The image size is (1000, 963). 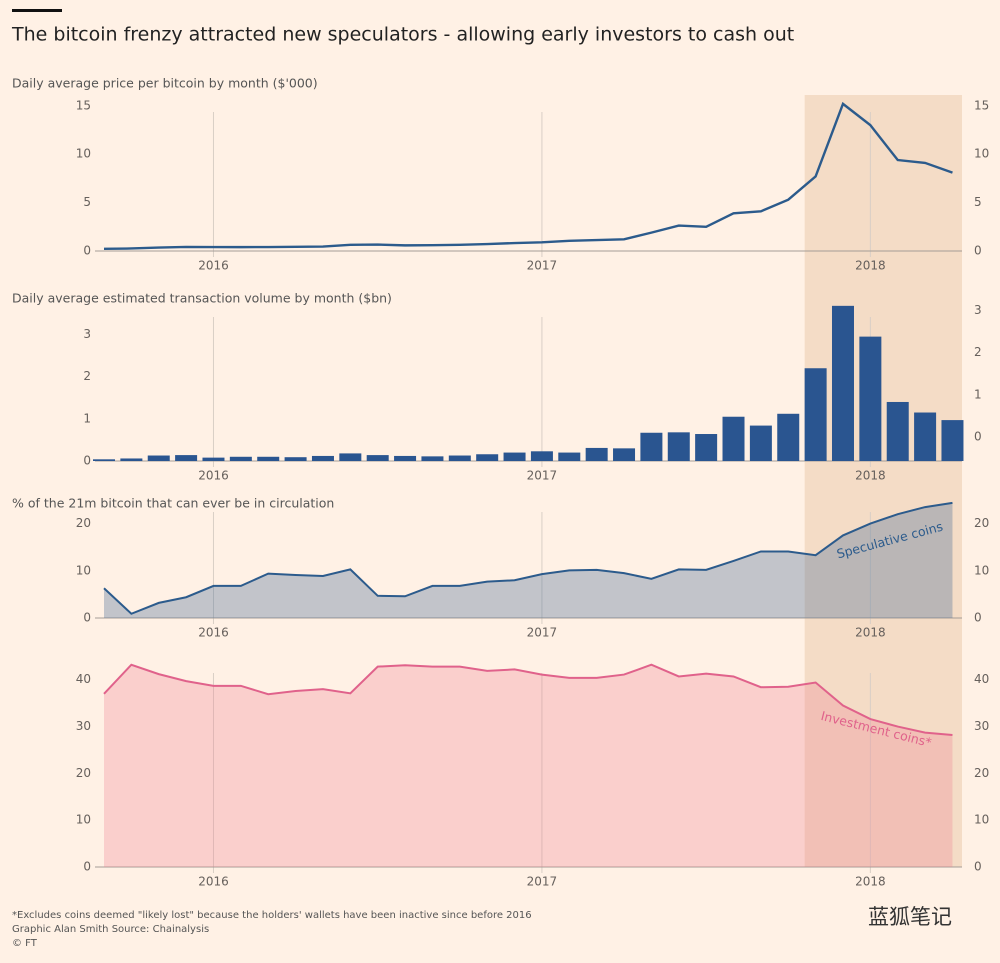 I want to click on y2-tick-label: 1, so click(x=978, y=394).